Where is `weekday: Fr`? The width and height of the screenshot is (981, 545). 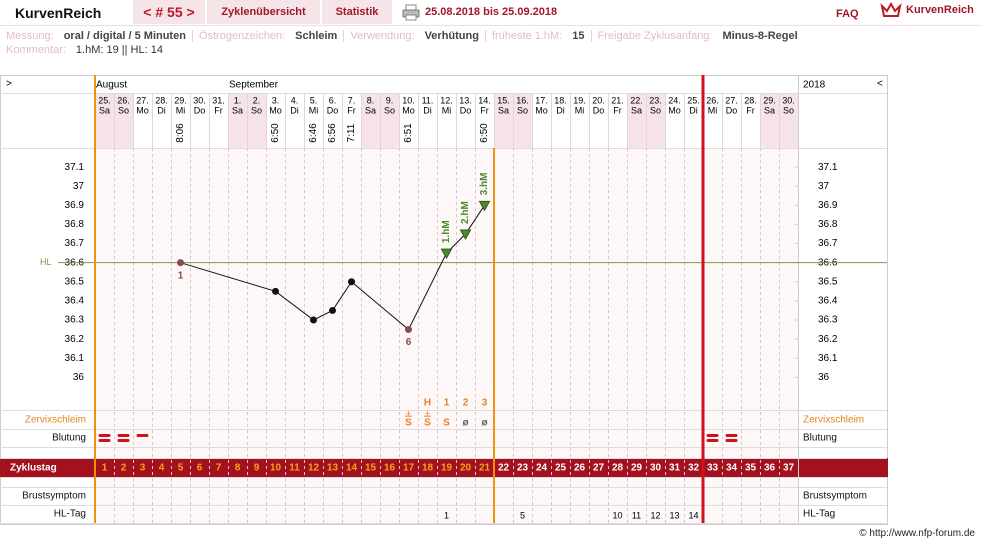 weekday: Fr is located at coordinates (218, 110).